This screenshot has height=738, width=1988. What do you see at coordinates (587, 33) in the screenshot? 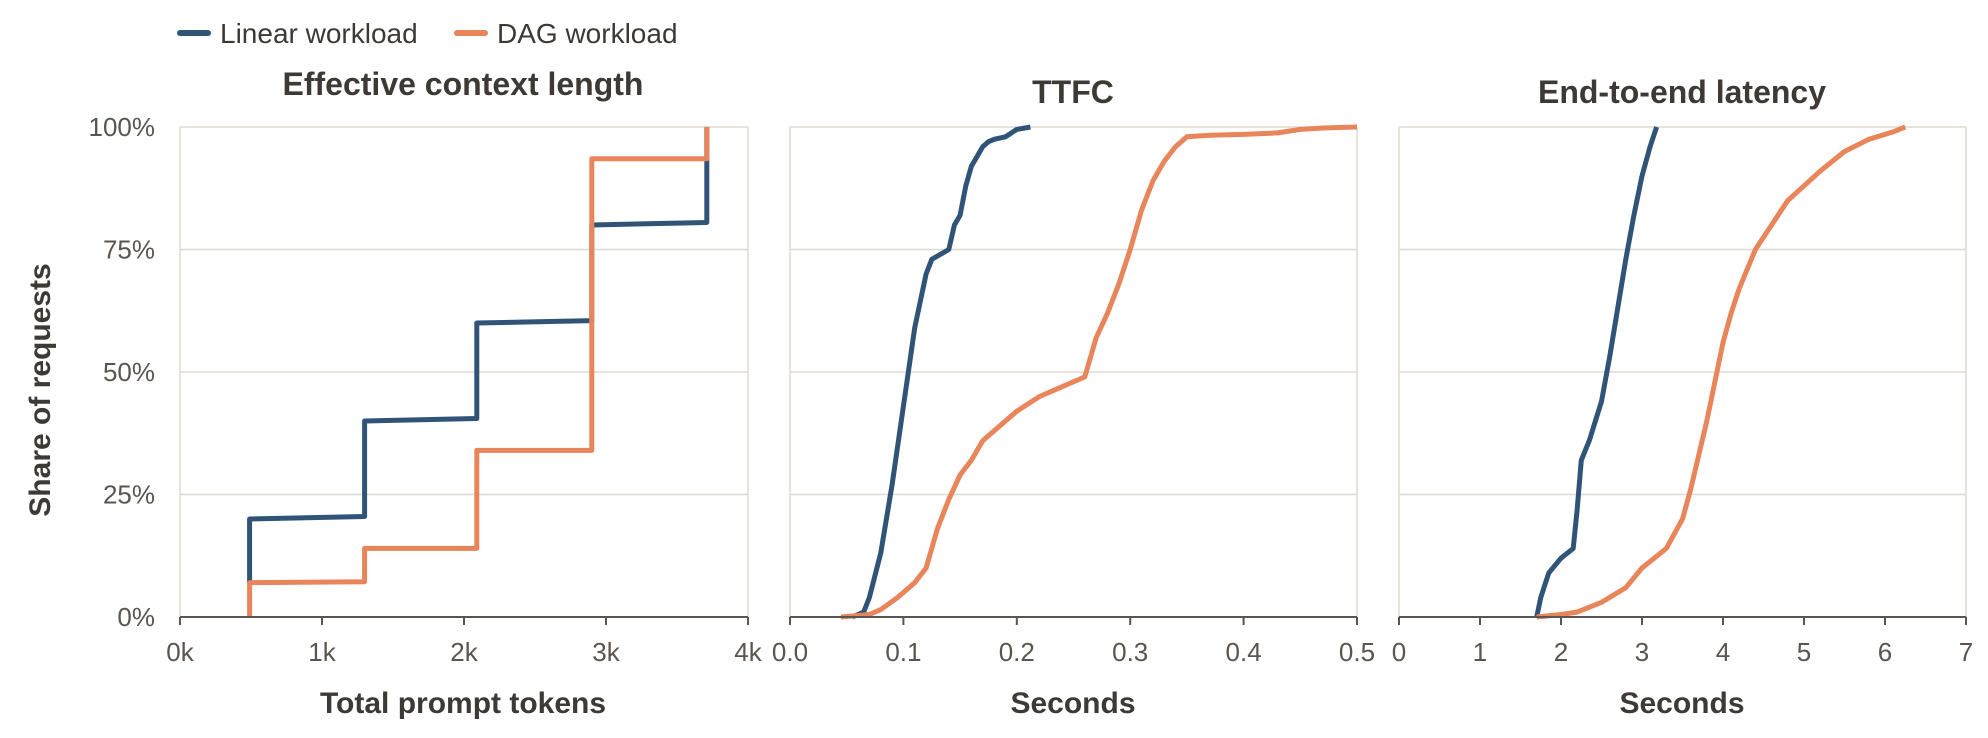
I see `legend-label-dag: DAG workload` at bounding box center [587, 33].